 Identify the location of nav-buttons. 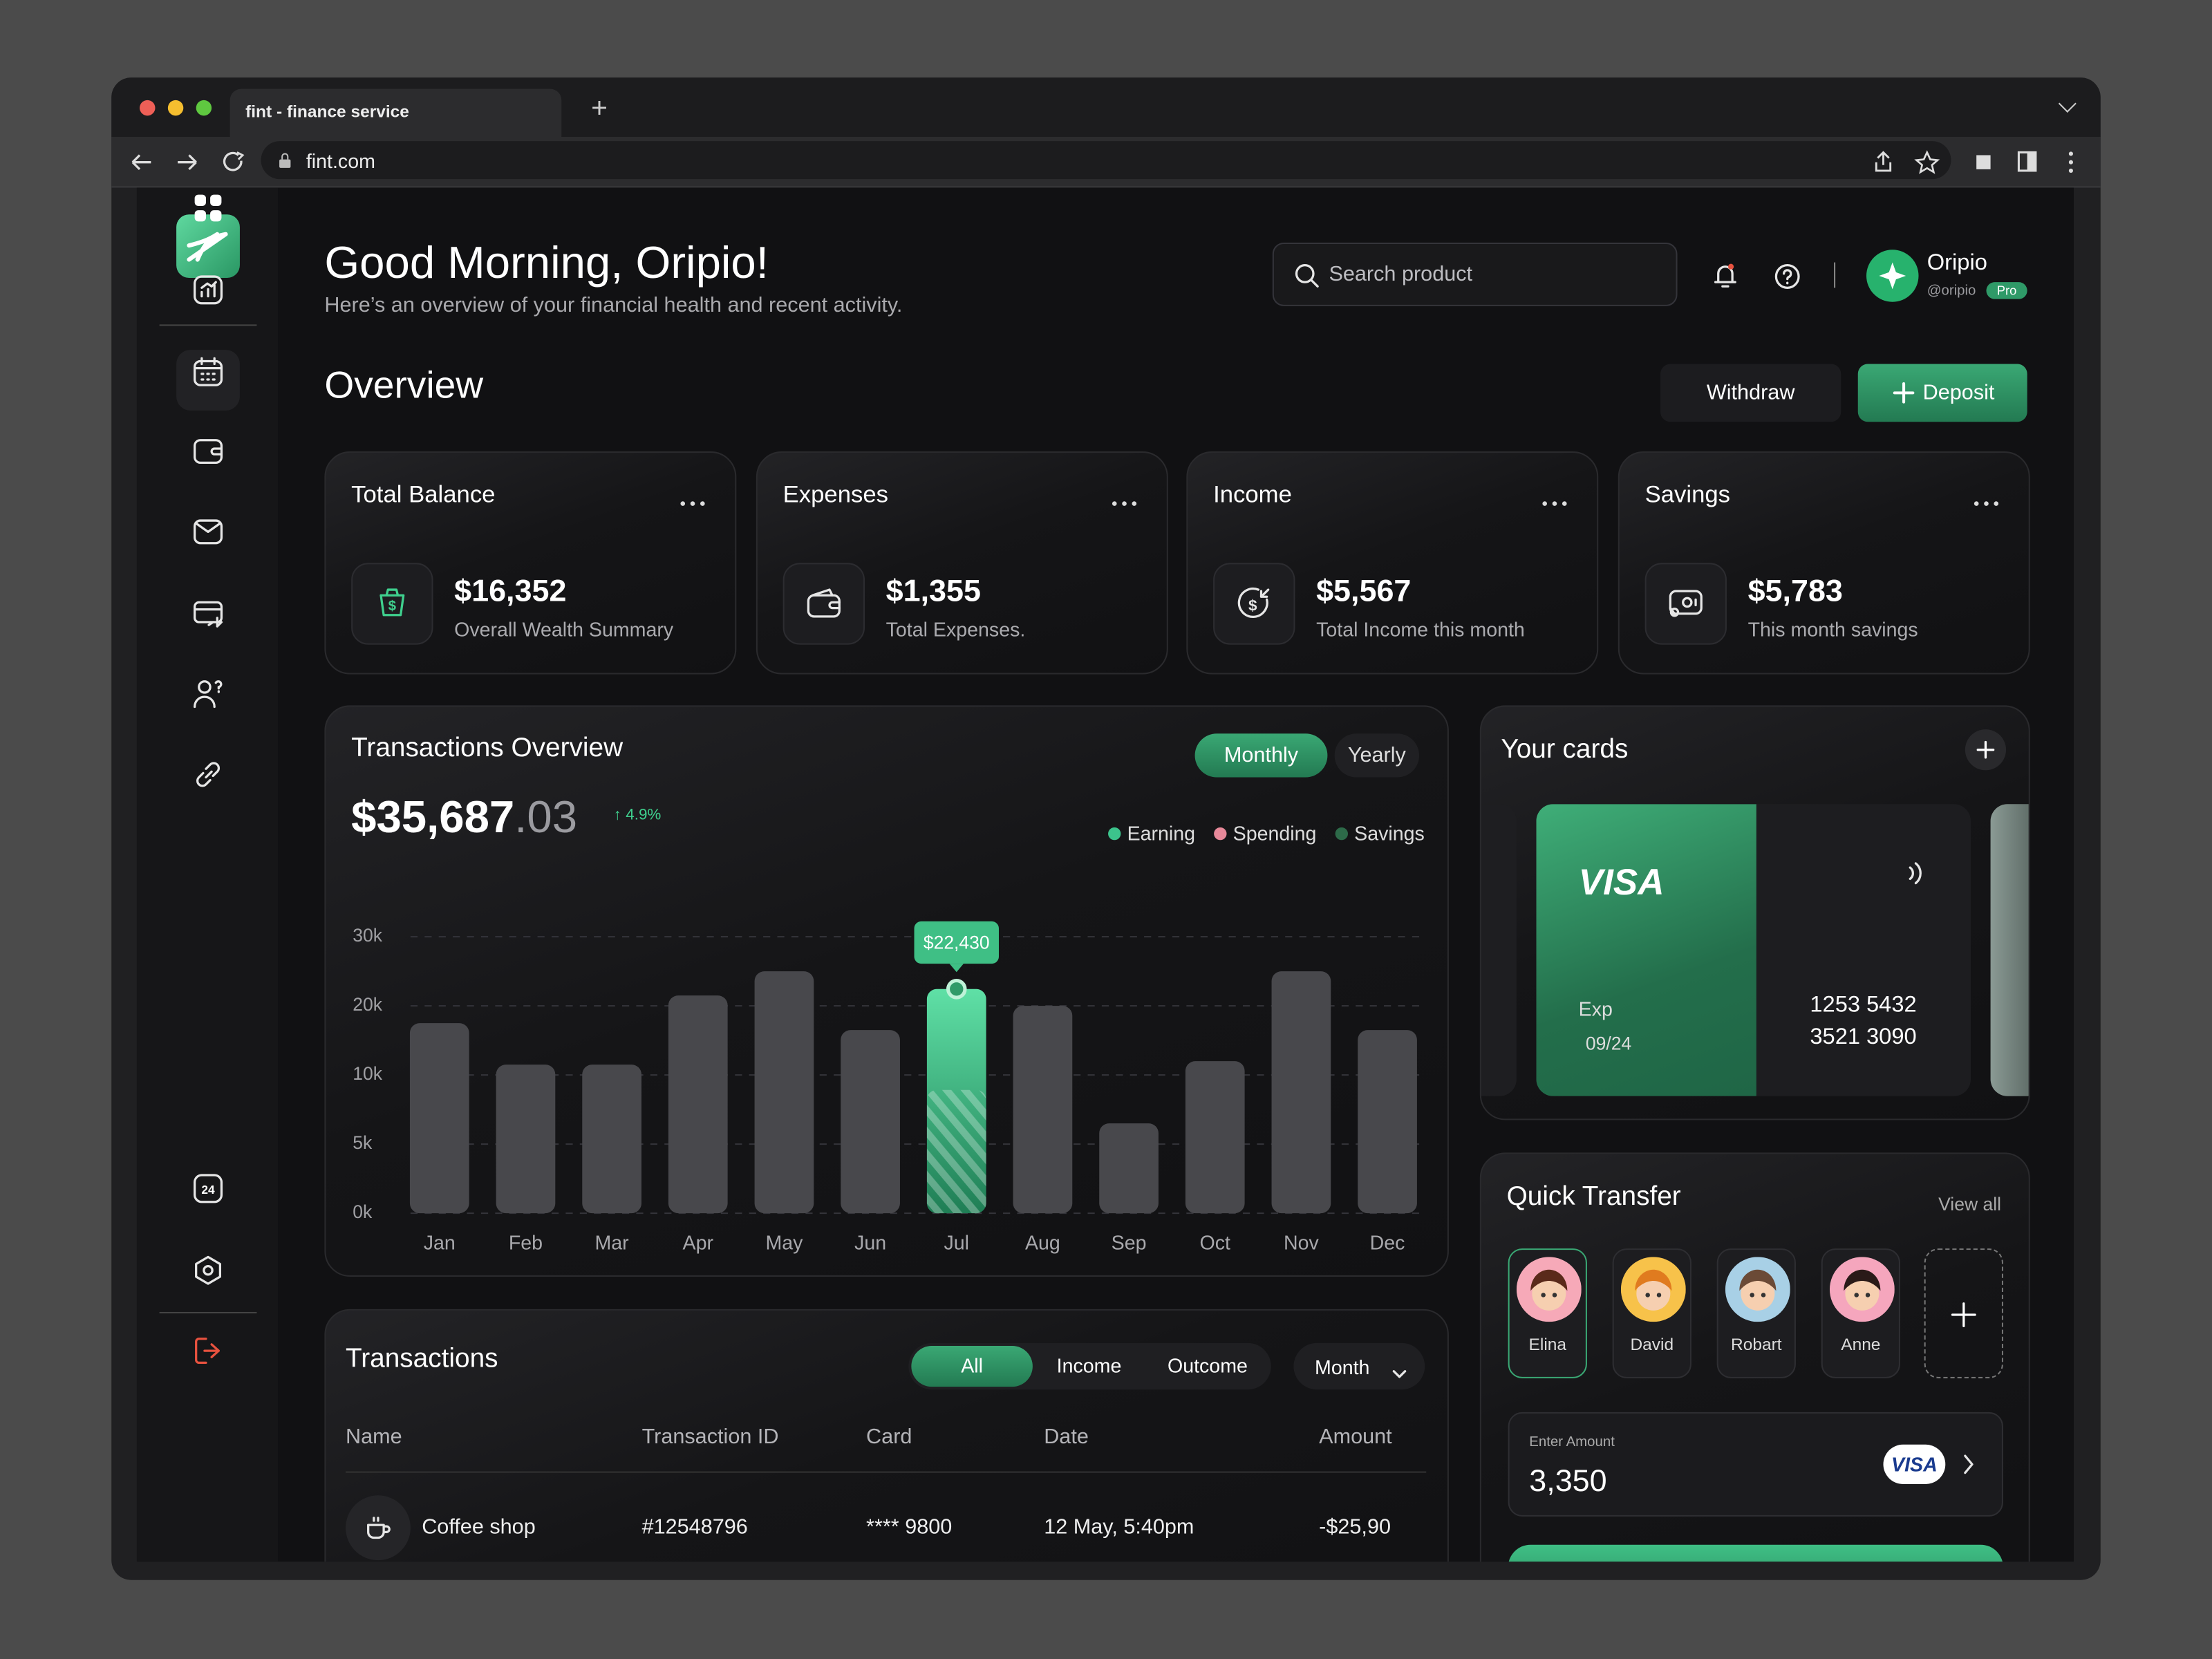
(190, 162).